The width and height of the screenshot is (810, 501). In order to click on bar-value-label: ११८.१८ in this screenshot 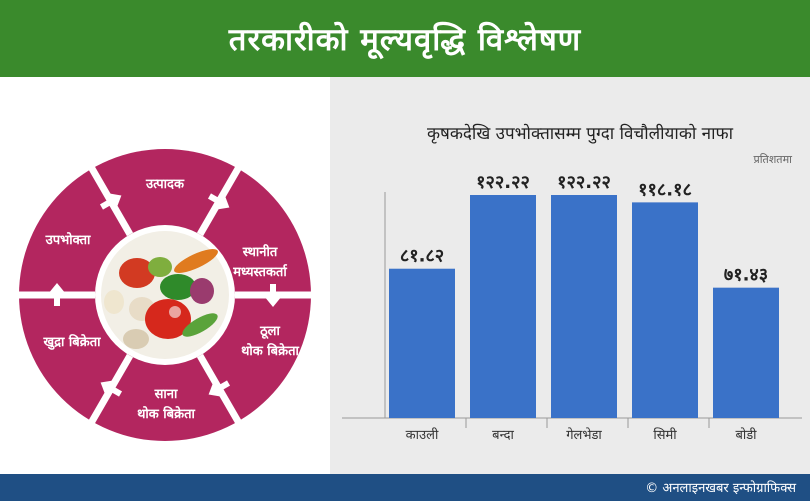, I will do `click(665, 189)`.